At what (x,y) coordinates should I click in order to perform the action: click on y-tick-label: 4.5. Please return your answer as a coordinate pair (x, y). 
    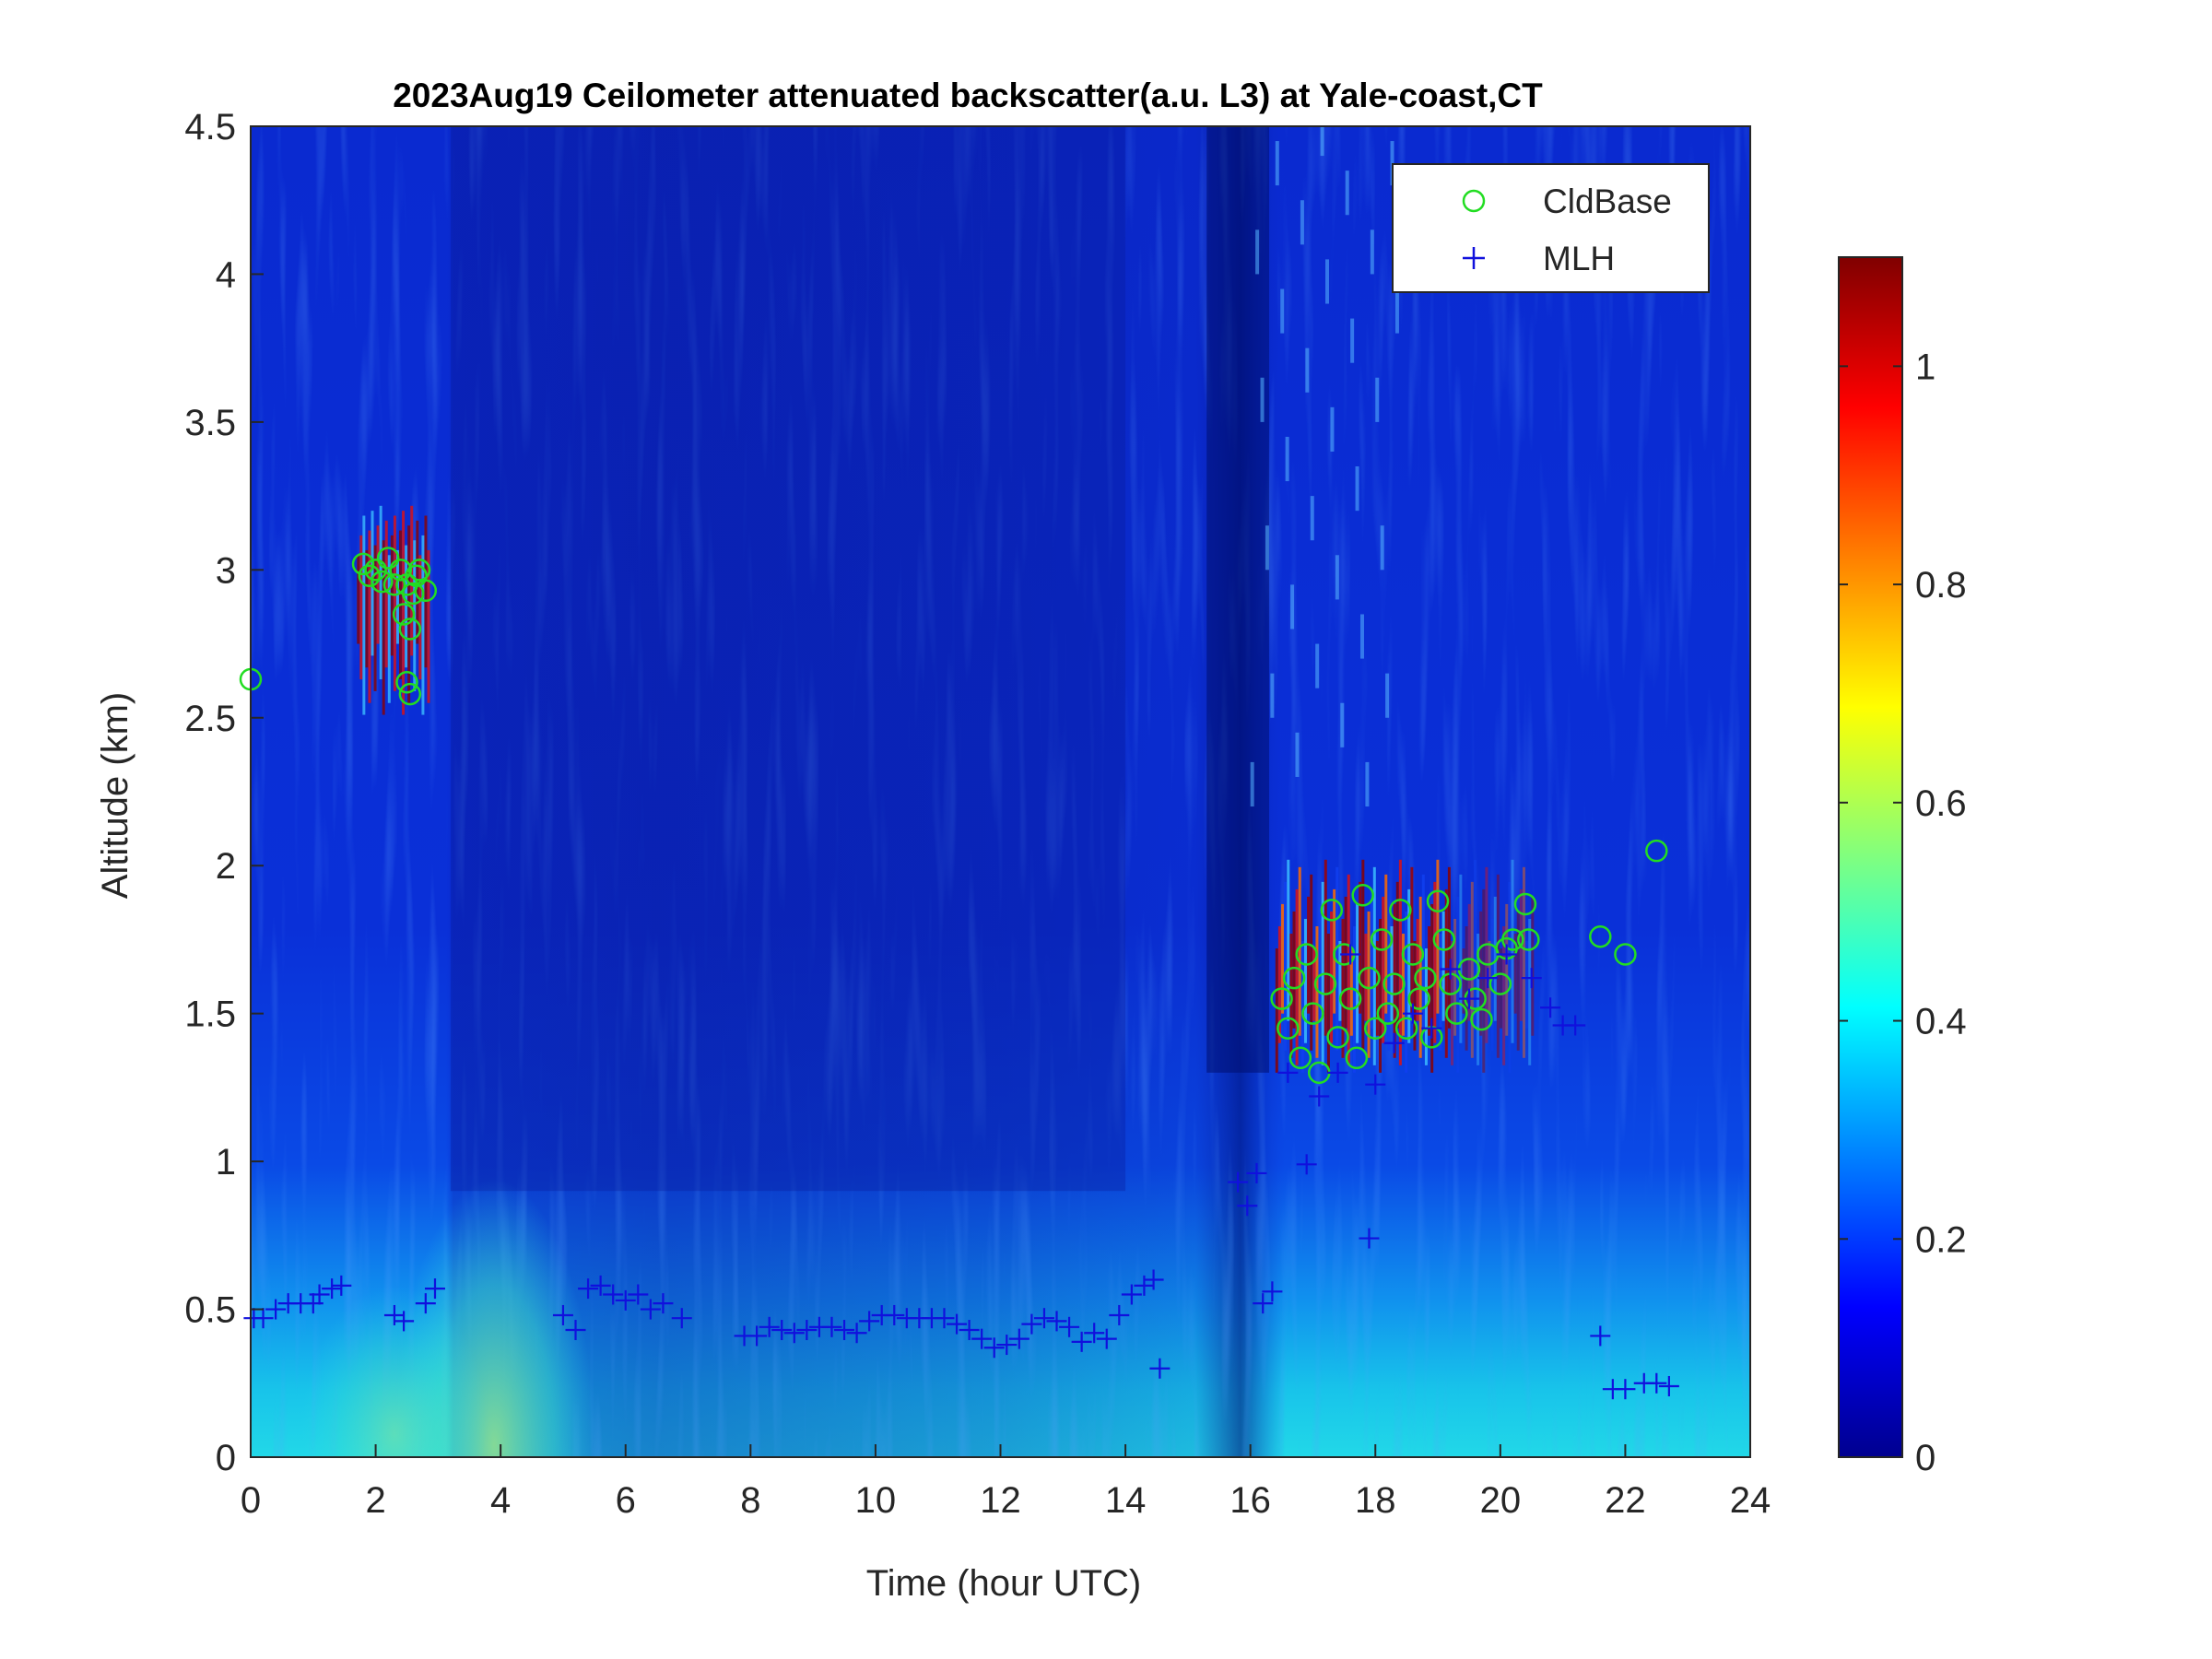
    Looking at the image, I should click on (210, 127).